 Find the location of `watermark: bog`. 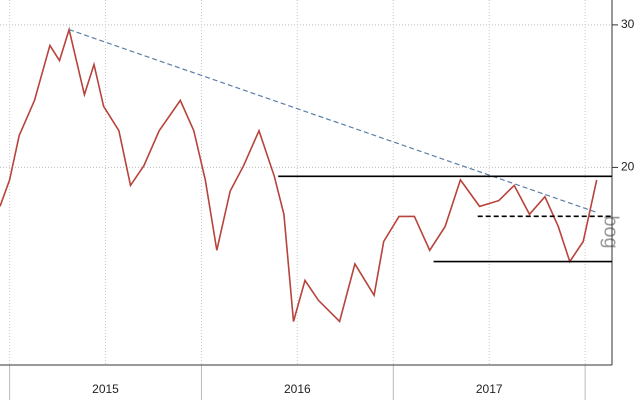

watermark: bog is located at coordinates (611, 231).